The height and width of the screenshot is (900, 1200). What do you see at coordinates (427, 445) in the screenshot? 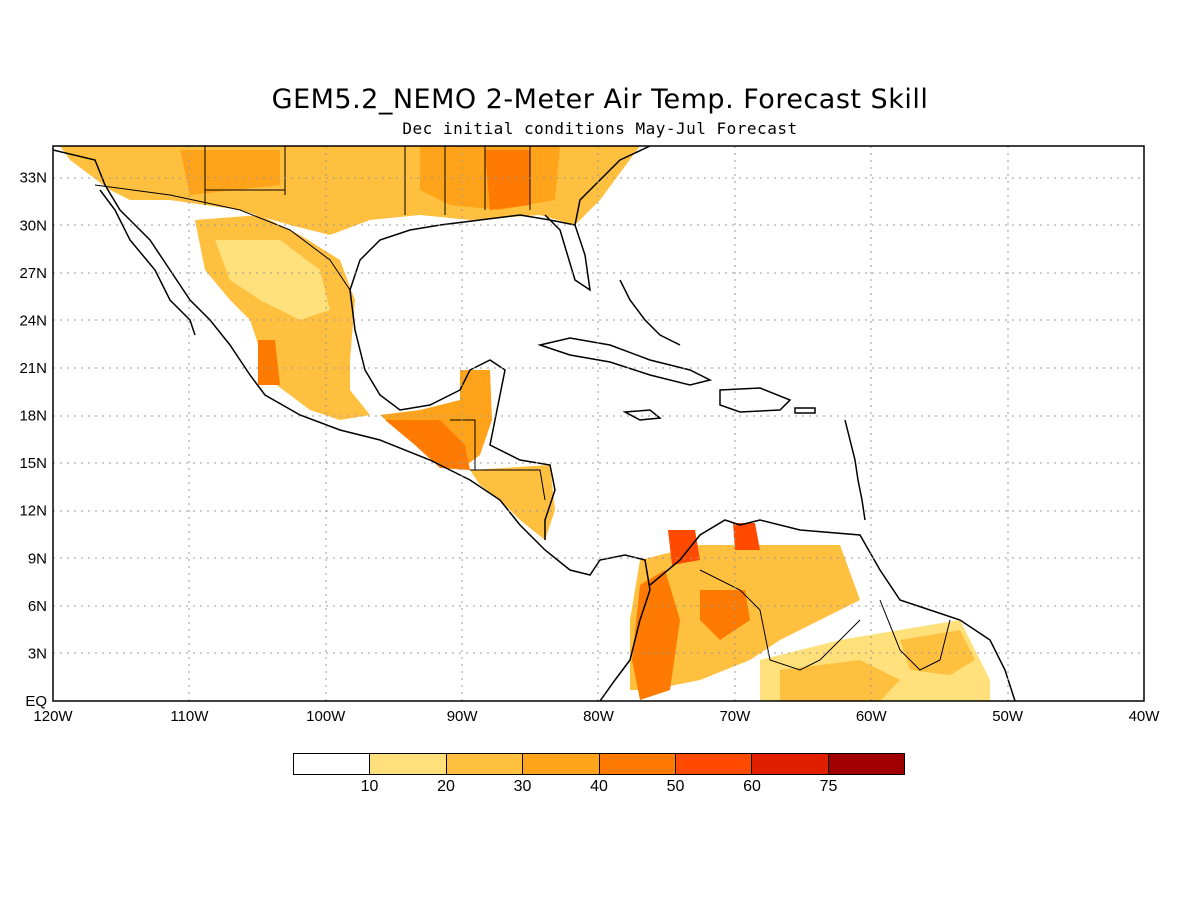
I see `skill-region-guatemala` at bounding box center [427, 445].